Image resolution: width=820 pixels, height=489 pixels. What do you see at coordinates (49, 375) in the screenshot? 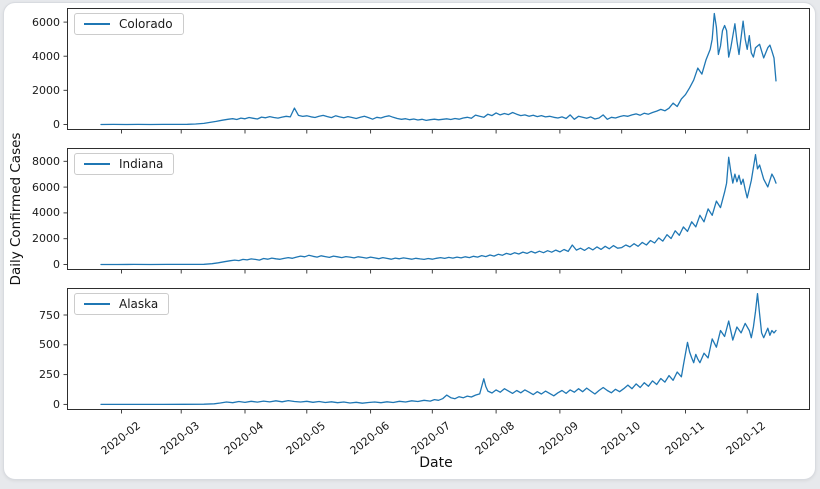
I see `y-tick-label: 250` at bounding box center [49, 375].